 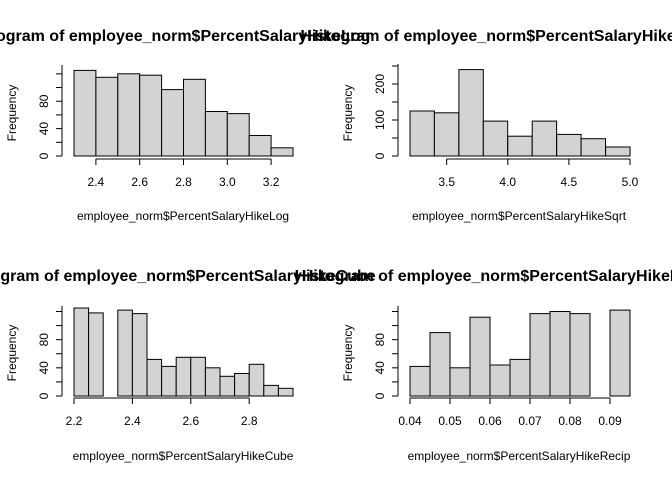 I want to click on axes: 3.5 4.0 4.5 5.0 0 100 200, so click(x=506, y=126).